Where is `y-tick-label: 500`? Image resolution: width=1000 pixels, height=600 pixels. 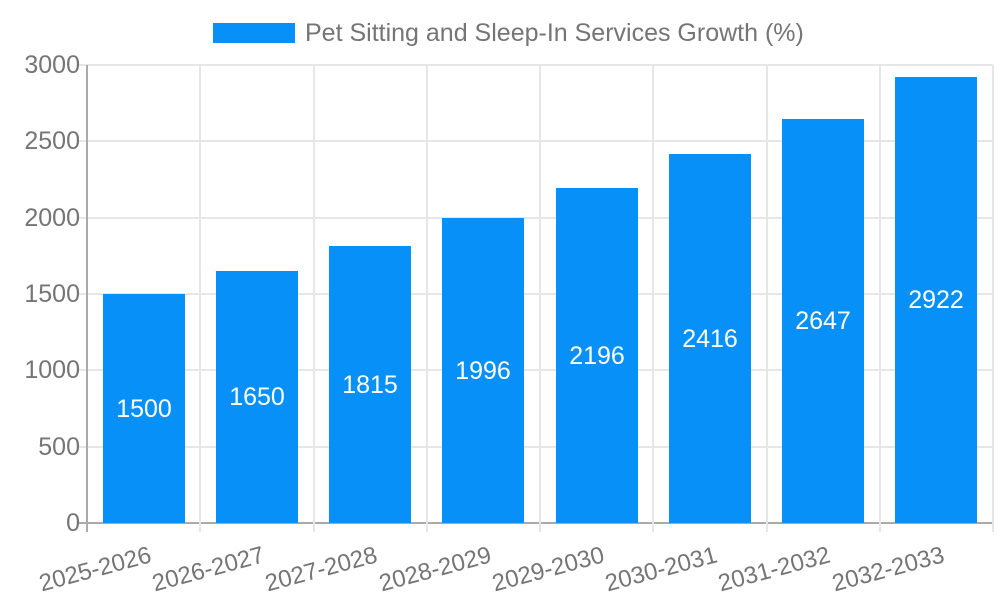 y-tick-label: 500 is located at coordinates (59, 446).